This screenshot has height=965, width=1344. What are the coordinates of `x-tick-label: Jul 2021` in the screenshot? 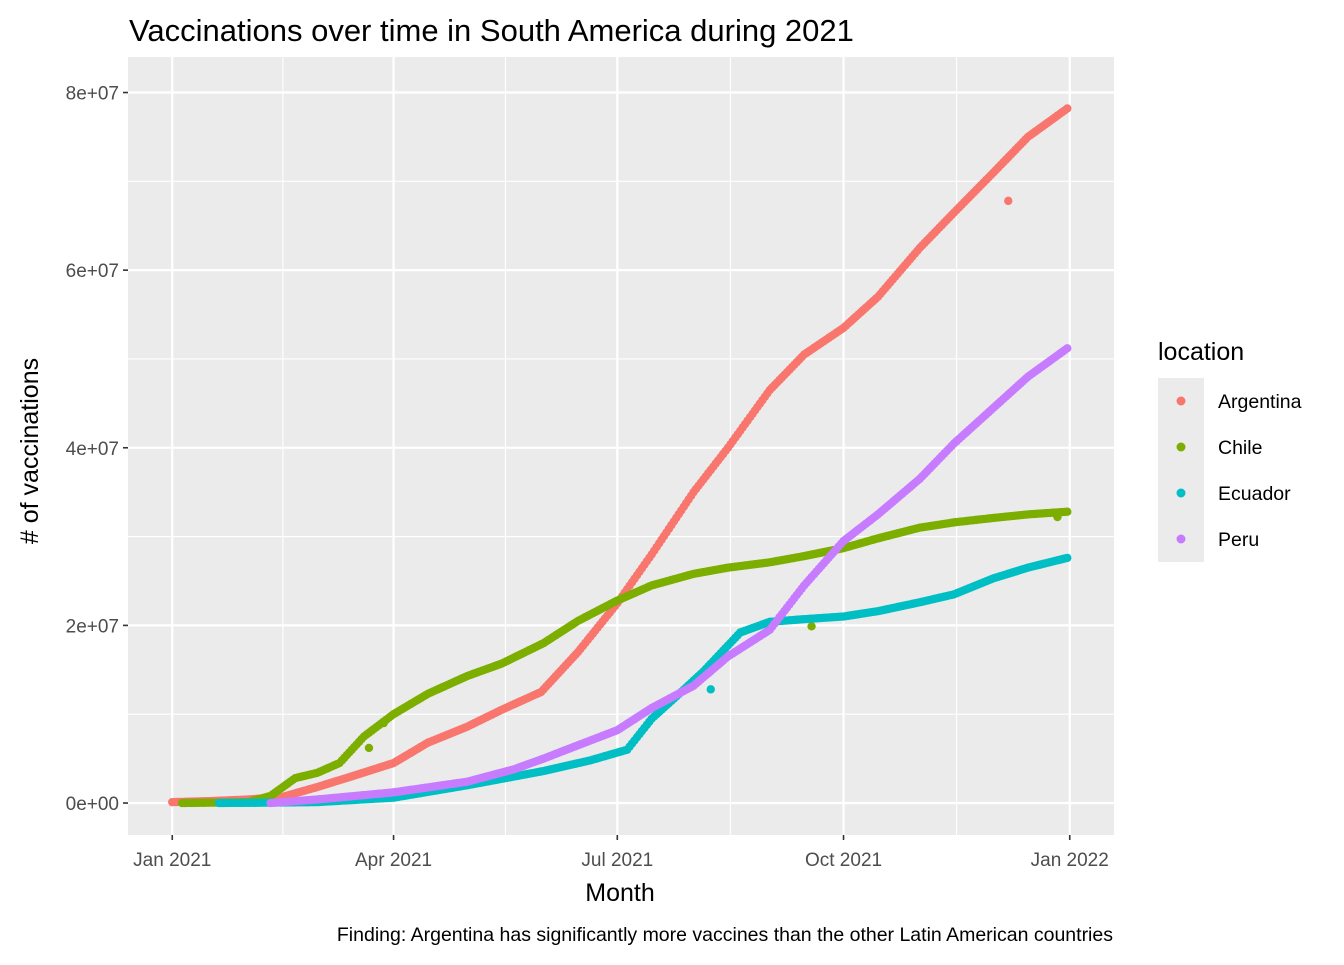 It's located at (617, 860).